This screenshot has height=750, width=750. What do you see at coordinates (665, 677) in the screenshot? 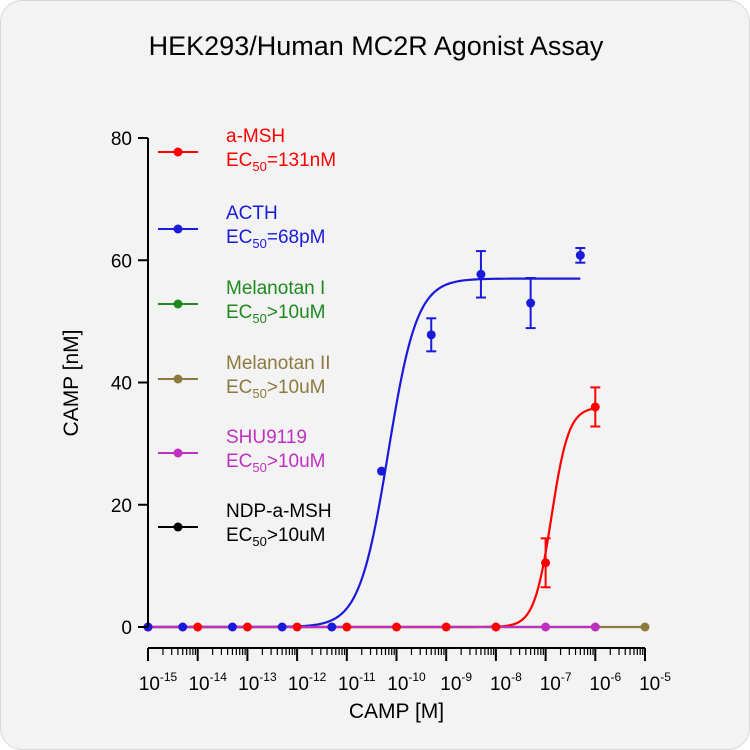
I see `x-tick-exponent: -5` at bounding box center [665, 677].